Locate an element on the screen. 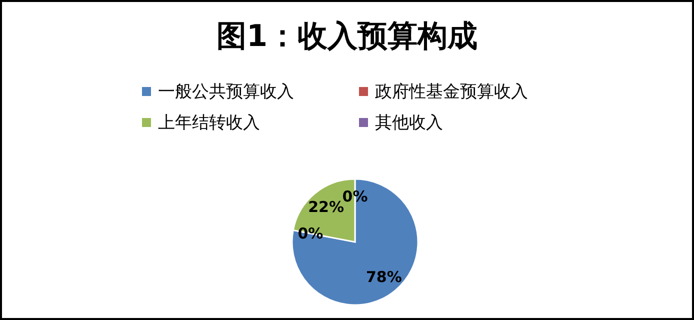  data-label: 22% is located at coordinates (326, 207).